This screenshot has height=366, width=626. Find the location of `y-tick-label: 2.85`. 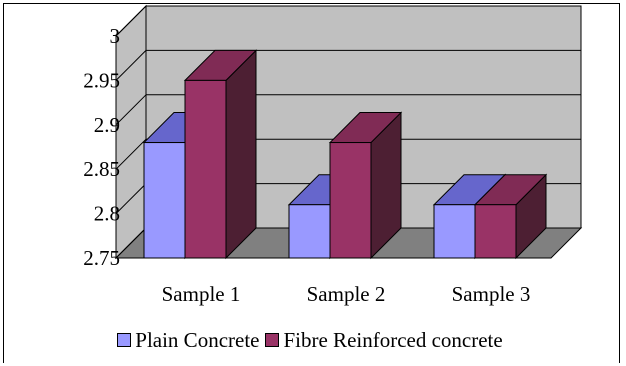

y-tick-label: 2.85 is located at coordinates (101, 169).